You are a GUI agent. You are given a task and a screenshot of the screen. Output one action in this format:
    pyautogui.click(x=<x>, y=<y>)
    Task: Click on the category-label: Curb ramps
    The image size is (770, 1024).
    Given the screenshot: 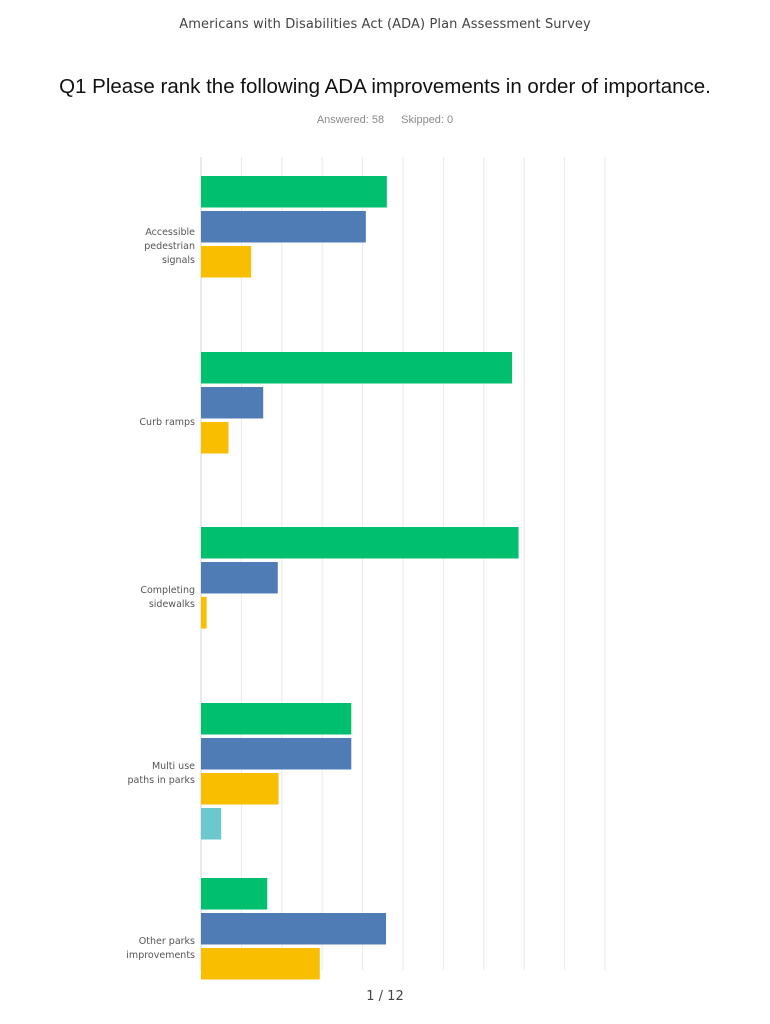 What is the action you would take?
    pyautogui.click(x=167, y=422)
    